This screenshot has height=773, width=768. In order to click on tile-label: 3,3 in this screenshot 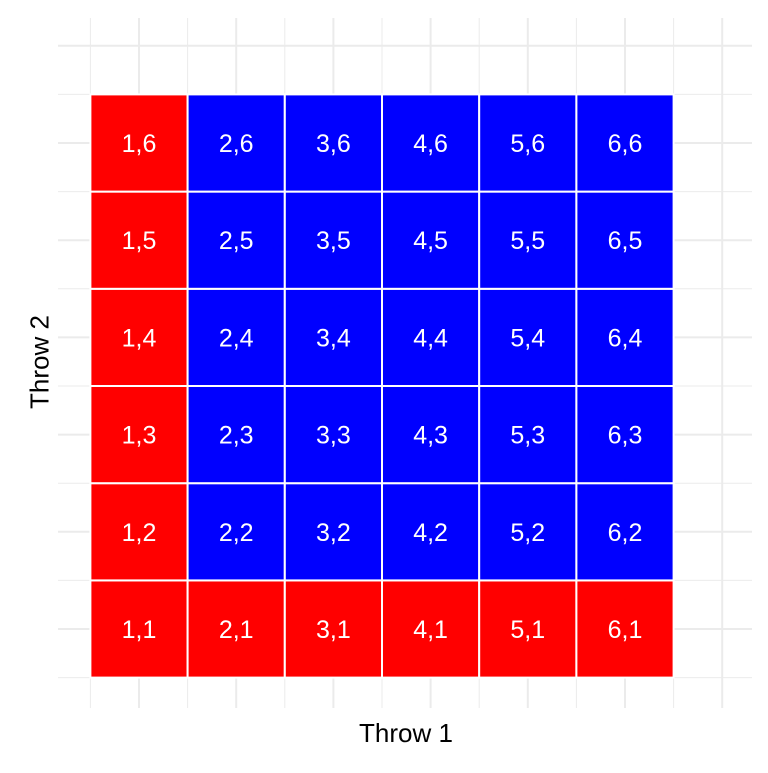, I will do `click(333, 436)`.